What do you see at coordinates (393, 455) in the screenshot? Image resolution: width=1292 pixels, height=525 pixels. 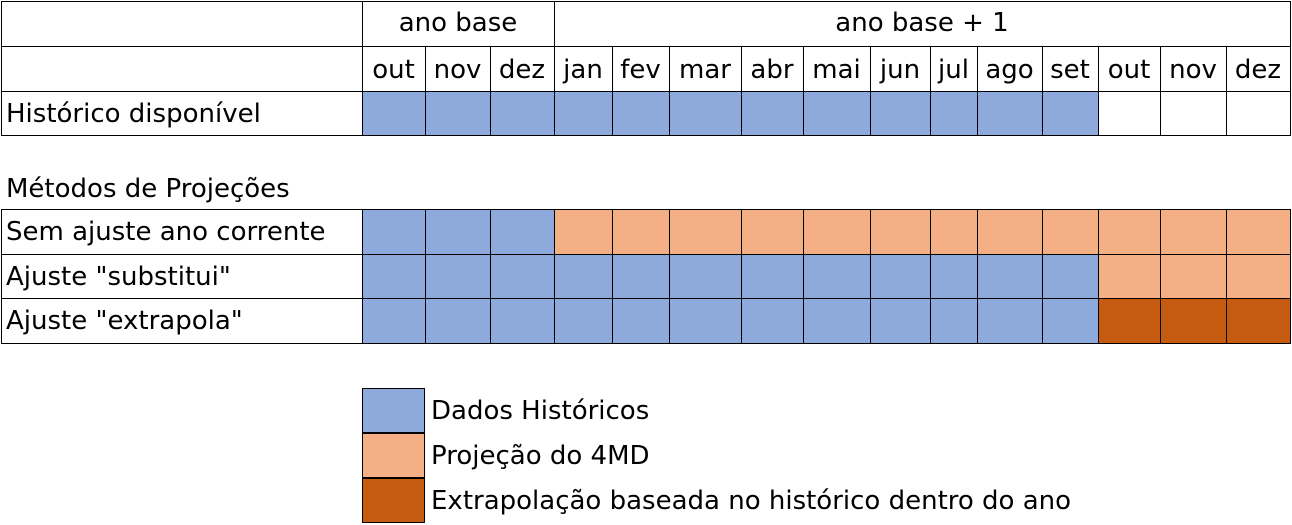 I see `legend-swatch-p` at bounding box center [393, 455].